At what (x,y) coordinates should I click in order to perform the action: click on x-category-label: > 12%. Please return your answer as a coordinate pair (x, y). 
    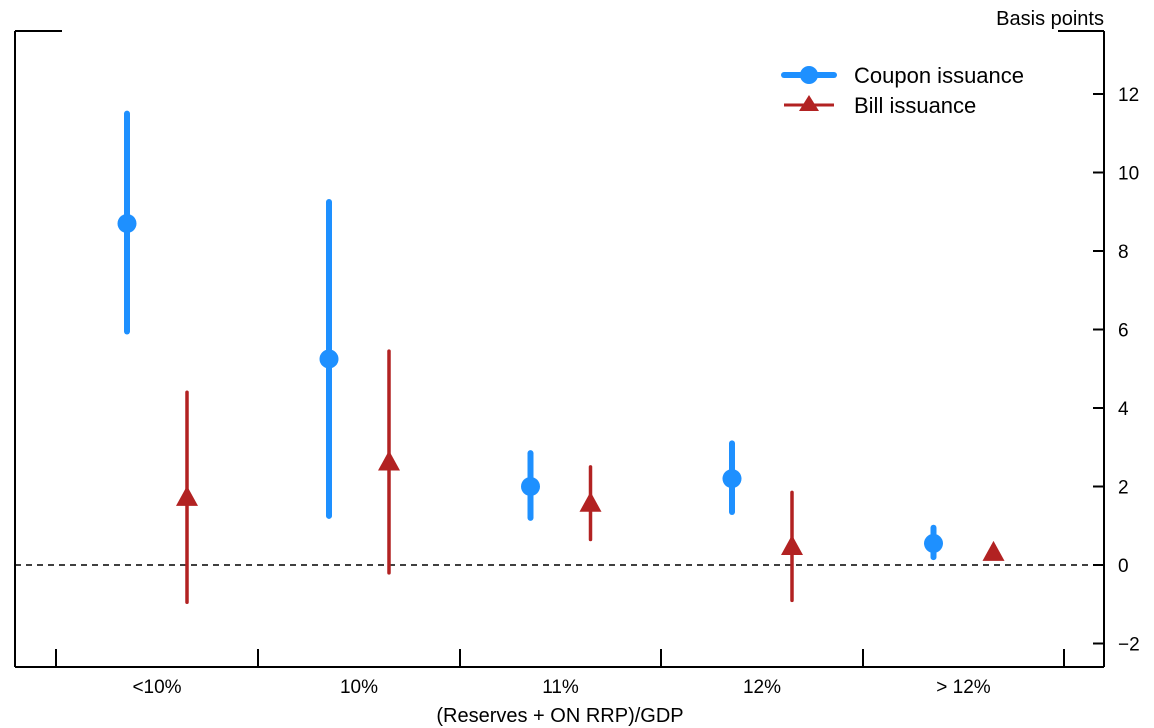
    Looking at the image, I should click on (963, 687).